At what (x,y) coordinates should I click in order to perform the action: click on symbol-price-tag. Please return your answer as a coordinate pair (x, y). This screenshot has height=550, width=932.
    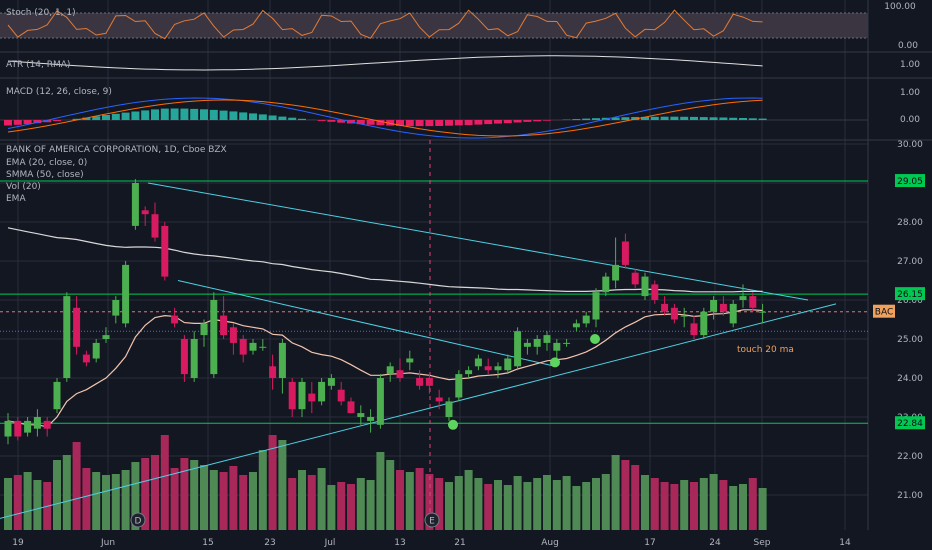
    Looking at the image, I should click on (884, 311).